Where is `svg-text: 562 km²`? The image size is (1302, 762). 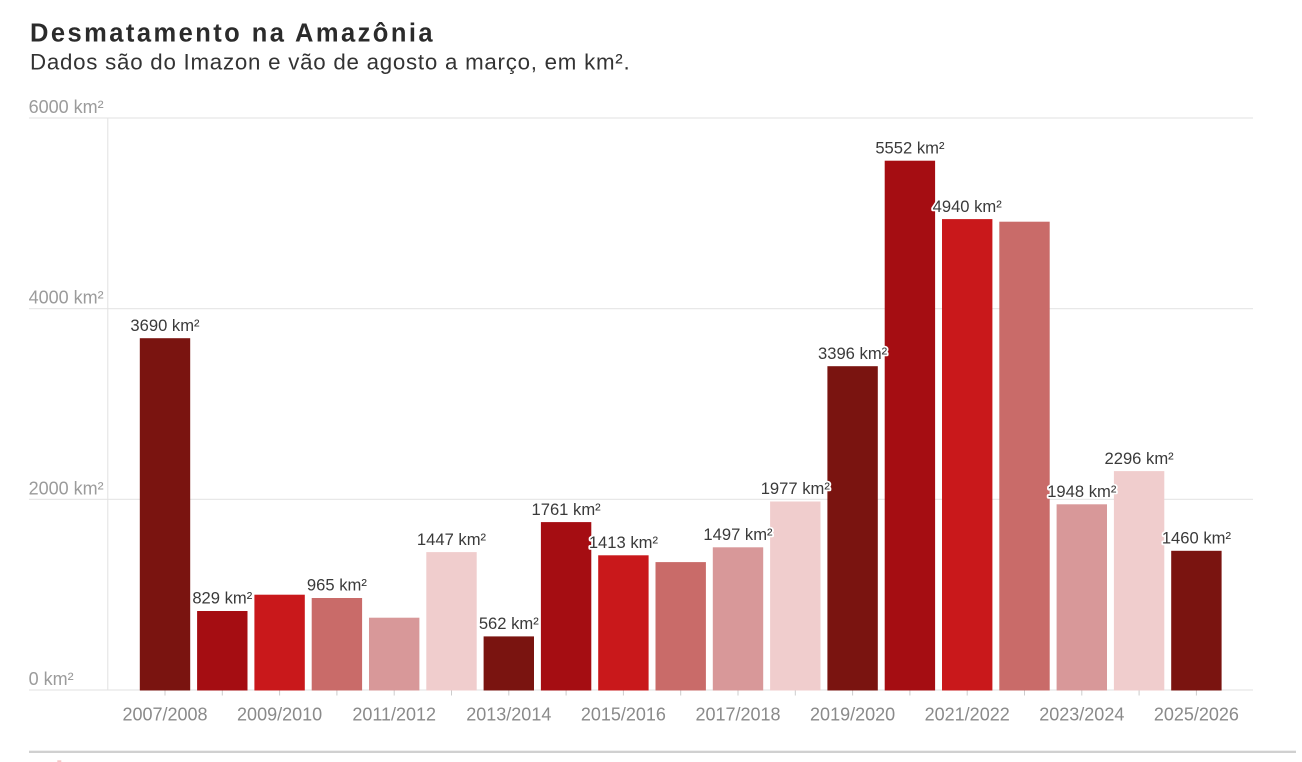
svg-text: 562 km² is located at coordinates (509, 623).